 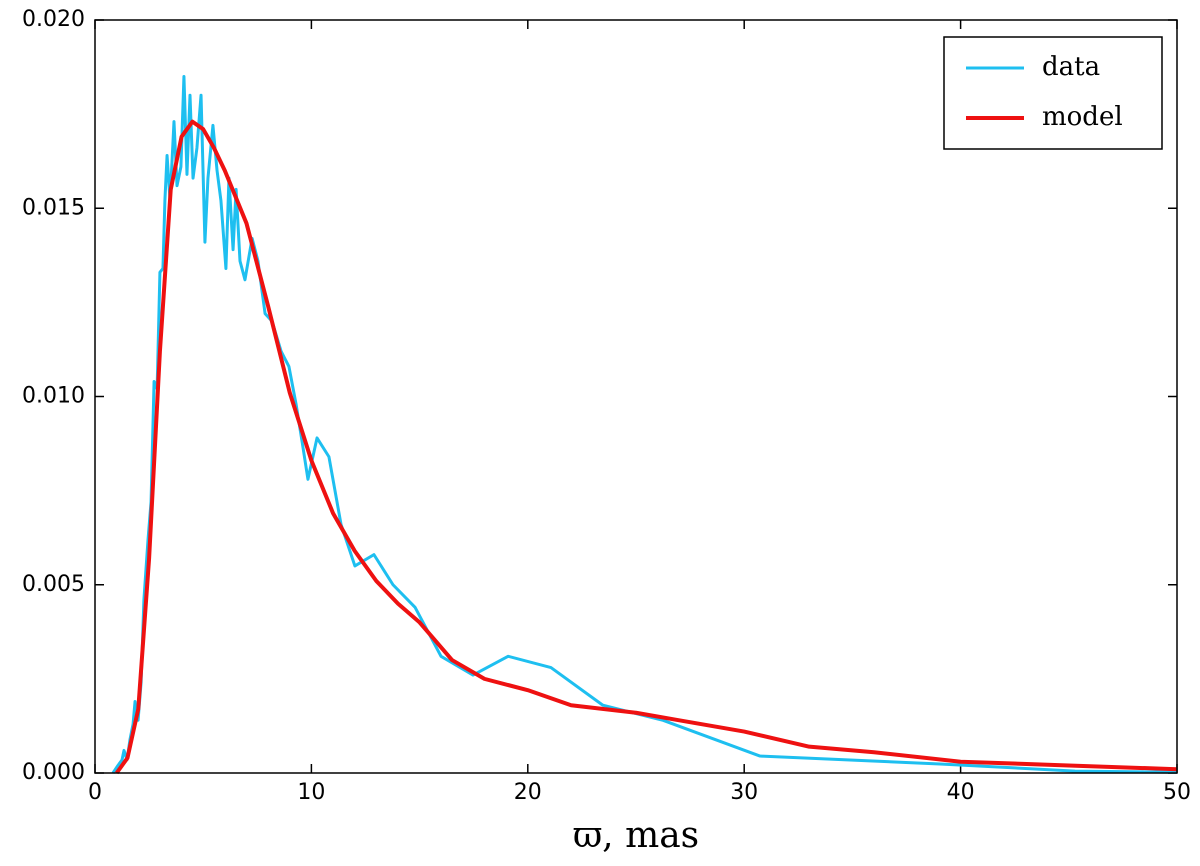 What do you see at coordinates (1071, 67) in the screenshot?
I see `legend-label: data` at bounding box center [1071, 67].